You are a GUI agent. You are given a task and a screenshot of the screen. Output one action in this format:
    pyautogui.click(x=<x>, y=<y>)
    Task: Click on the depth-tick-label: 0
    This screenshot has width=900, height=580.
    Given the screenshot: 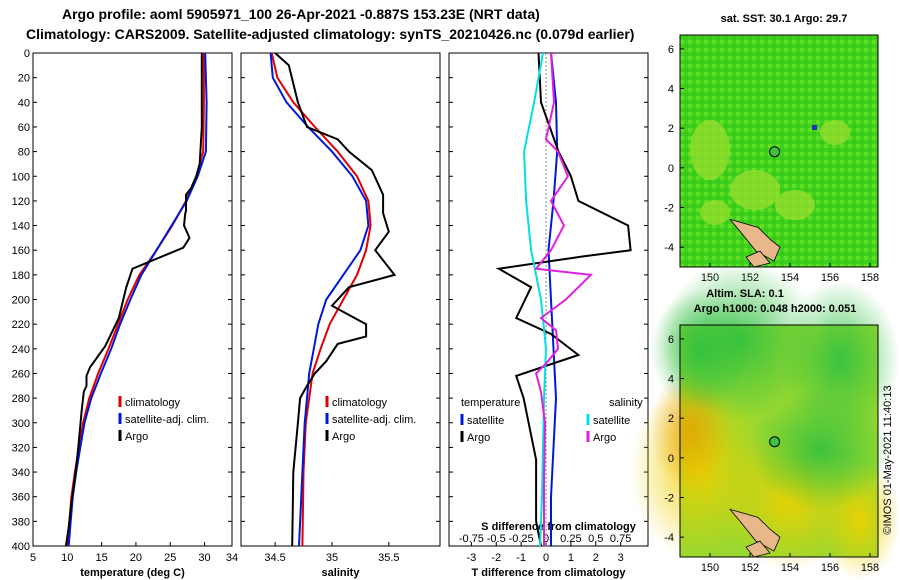 What is the action you would take?
    pyautogui.click(x=27, y=54)
    